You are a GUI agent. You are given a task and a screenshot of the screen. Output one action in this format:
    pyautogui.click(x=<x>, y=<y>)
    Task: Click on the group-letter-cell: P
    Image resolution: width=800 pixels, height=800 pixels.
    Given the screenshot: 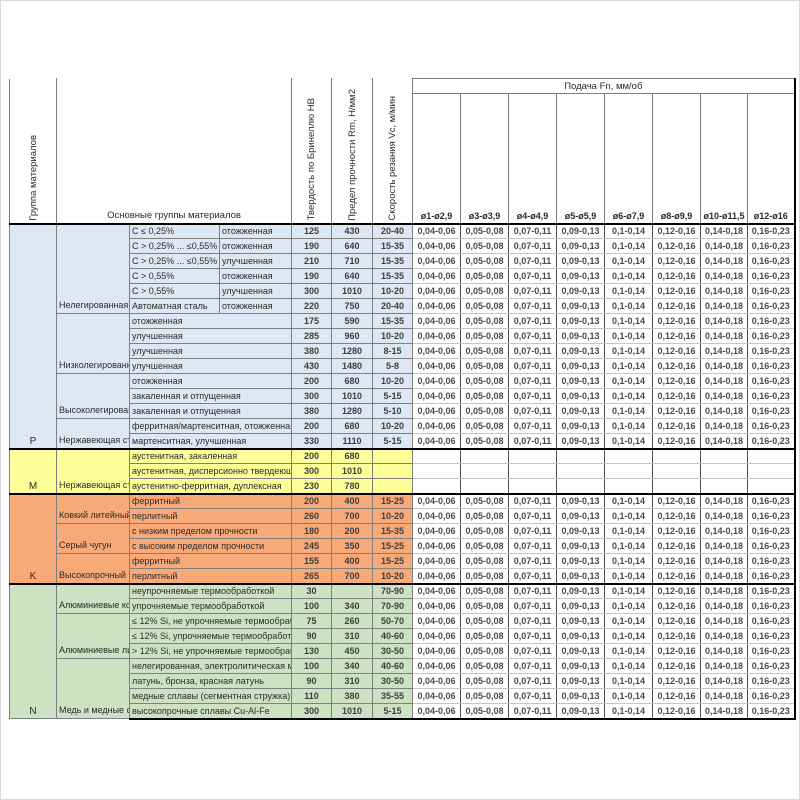 What is the action you would take?
    pyautogui.click(x=33, y=335)
    